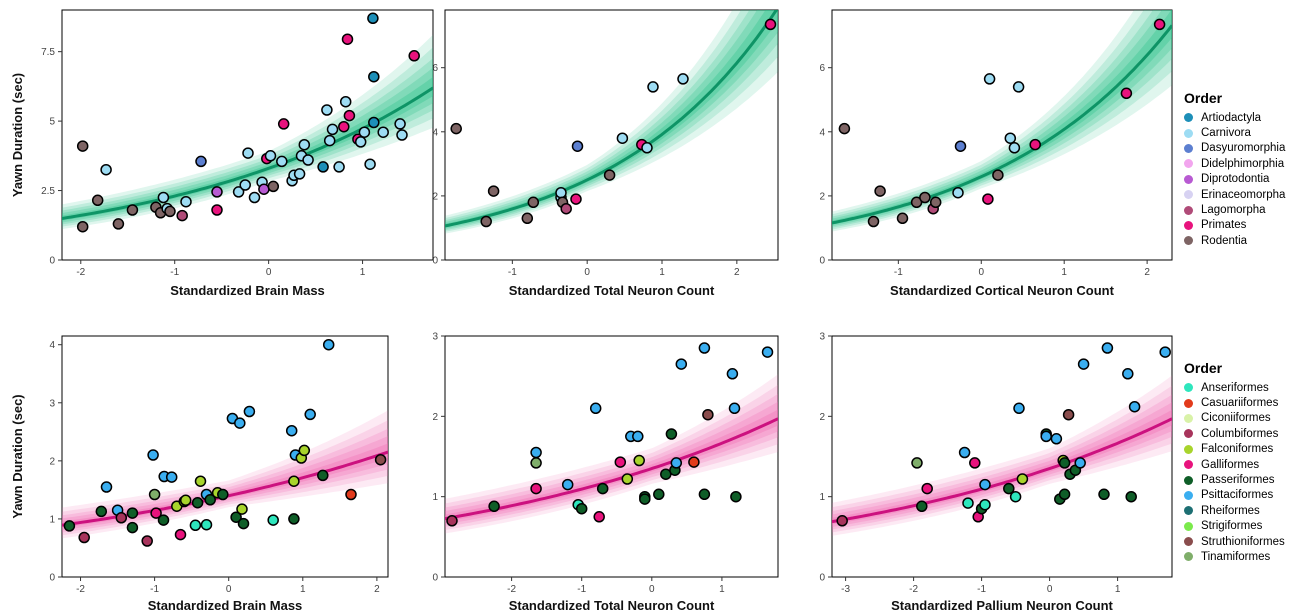  I want to click on legend-label: Galliformes, so click(1230, 464).